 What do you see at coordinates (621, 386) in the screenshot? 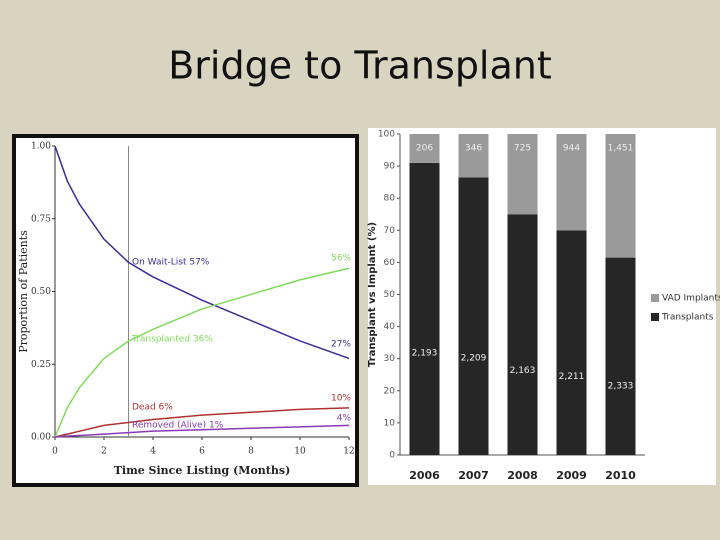
I see `count-label: 2,333` at bounding box center [621, 386].